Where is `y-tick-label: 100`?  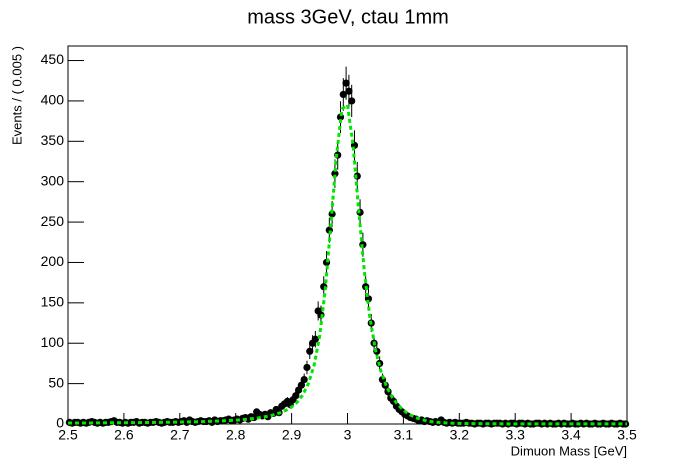 y-tick-label: 100 is located at coordinates (53, 342).